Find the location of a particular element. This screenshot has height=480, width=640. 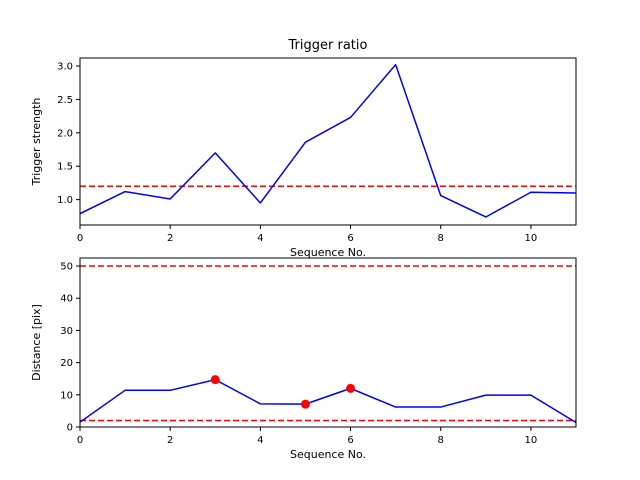

y-tick-label: 20 is located at coordinates (66, 363).